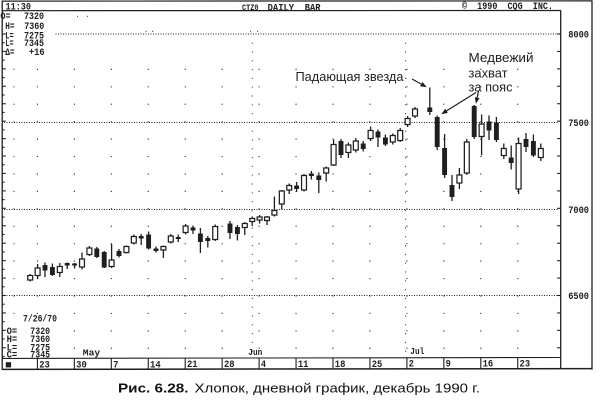  Describe the element at coordinates (255, 352) in the screenshot. I see `svg-text: Jun` at that location.